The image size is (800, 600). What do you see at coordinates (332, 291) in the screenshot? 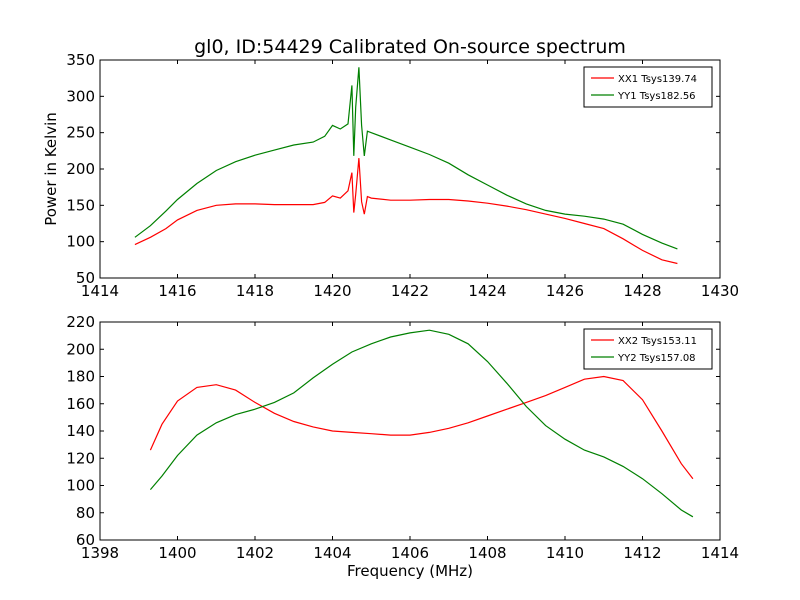
I see `x-tick-label: 1420` at bounding box center [332, 291].